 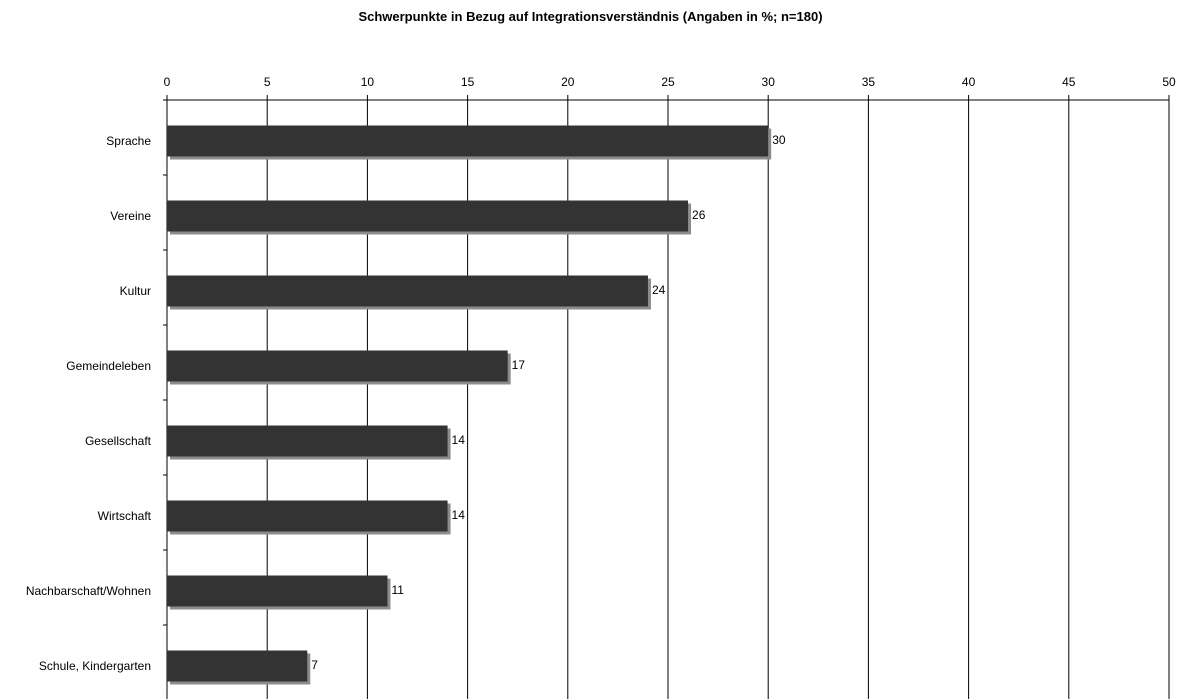 What do you see at coordinates (88, 591) in the screenshot?
I see `category-label: Nachbarschaft/Wohnen` at bounding box center [88, 591].